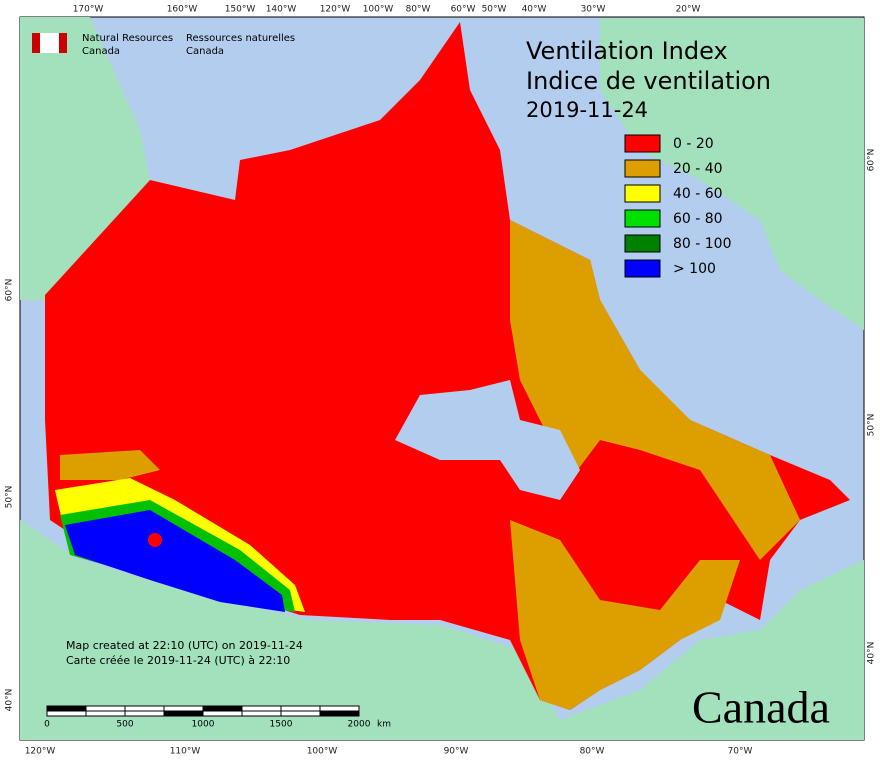 The height and width of the screenshot is (764, 880). Describe the element at coordinates (872, 160) in the screenshot. I see `right-axis-label: 60°N` at that location.